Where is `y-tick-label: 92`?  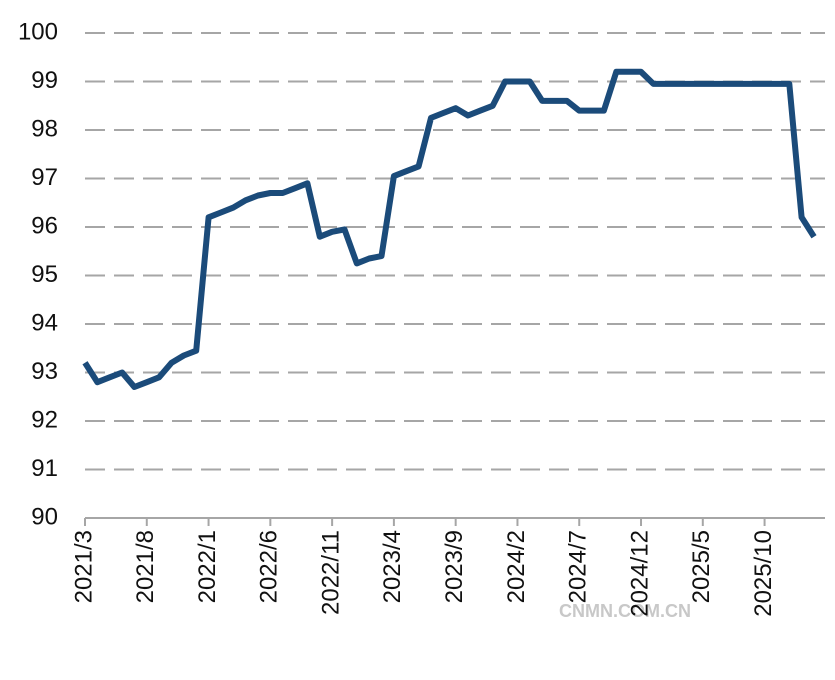
y-tick-label: 92 is located at coordinates (44, 419).